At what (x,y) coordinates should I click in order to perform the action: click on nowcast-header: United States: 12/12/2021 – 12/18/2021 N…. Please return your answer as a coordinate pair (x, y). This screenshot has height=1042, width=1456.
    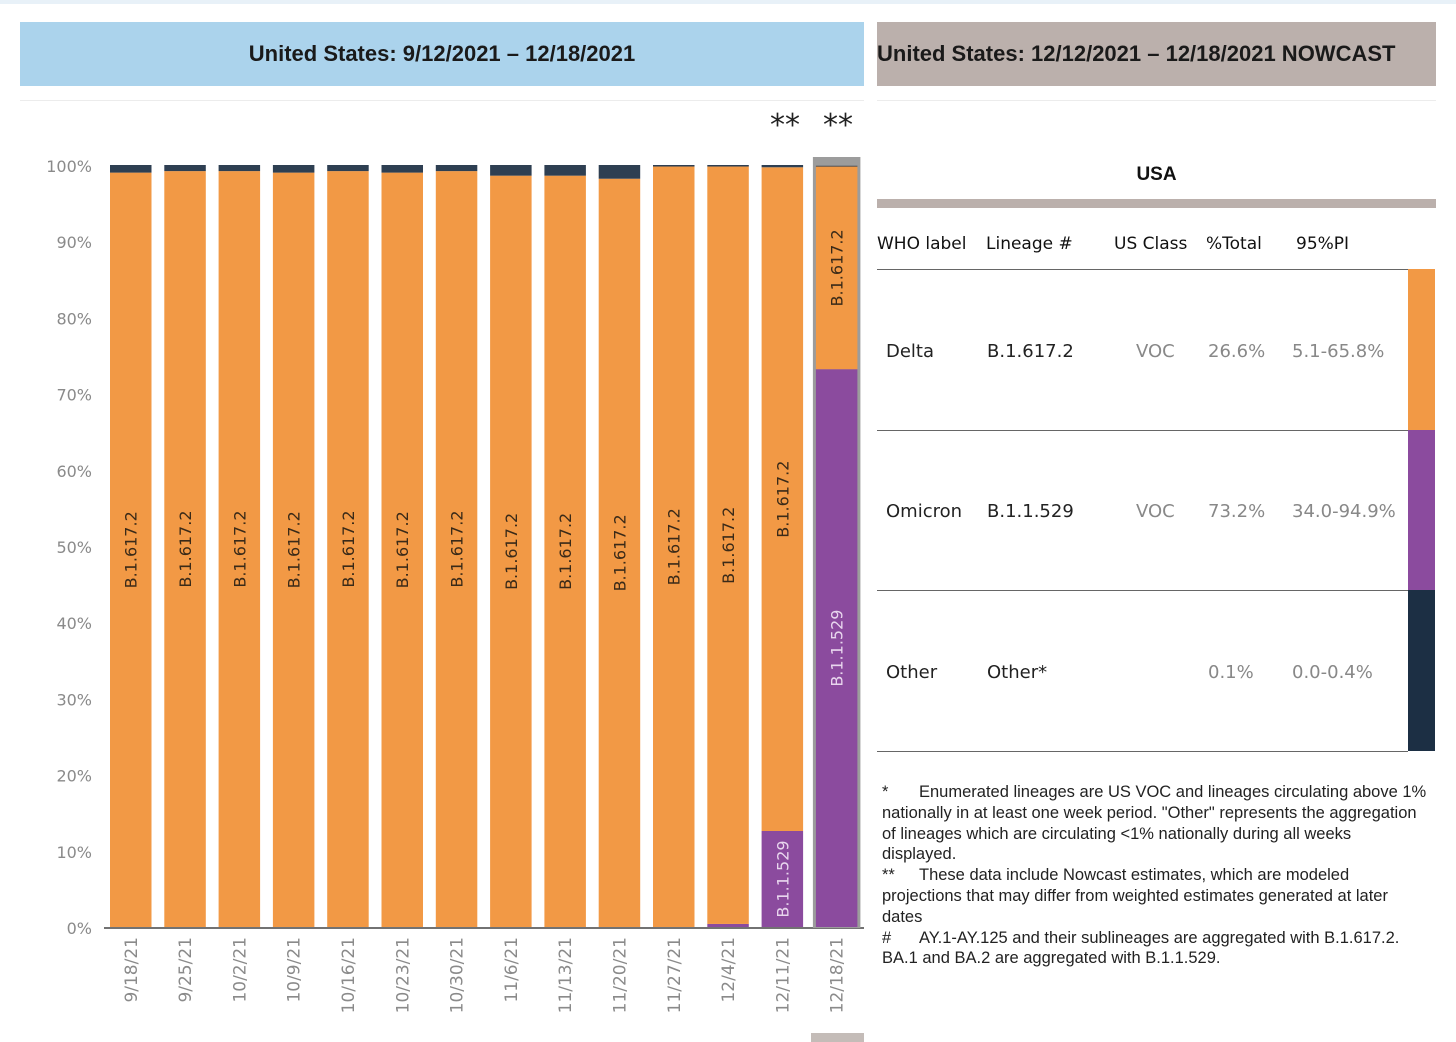
    Looking at the image, I should click on (1156, 54).